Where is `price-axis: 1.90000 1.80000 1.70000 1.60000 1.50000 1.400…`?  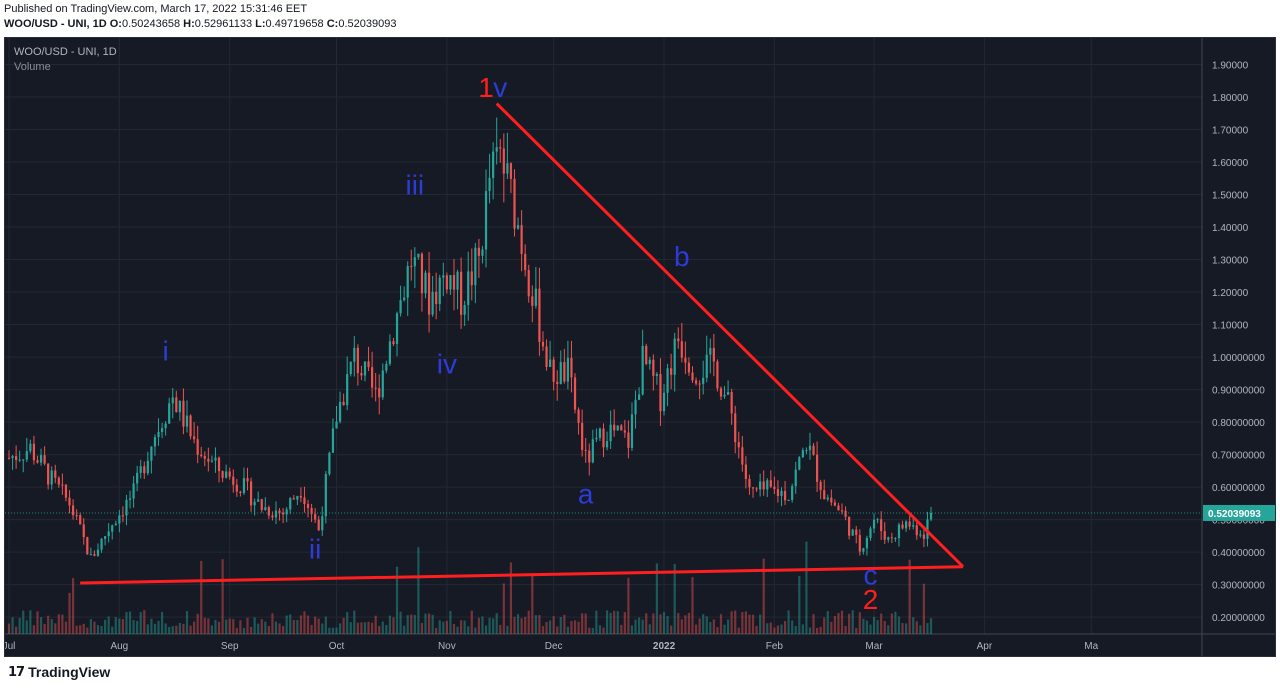
price-axis: 1.90000 1.80000 1.70000 1.60000 1.50000 1.400… is located at coordinates (1238, 343).